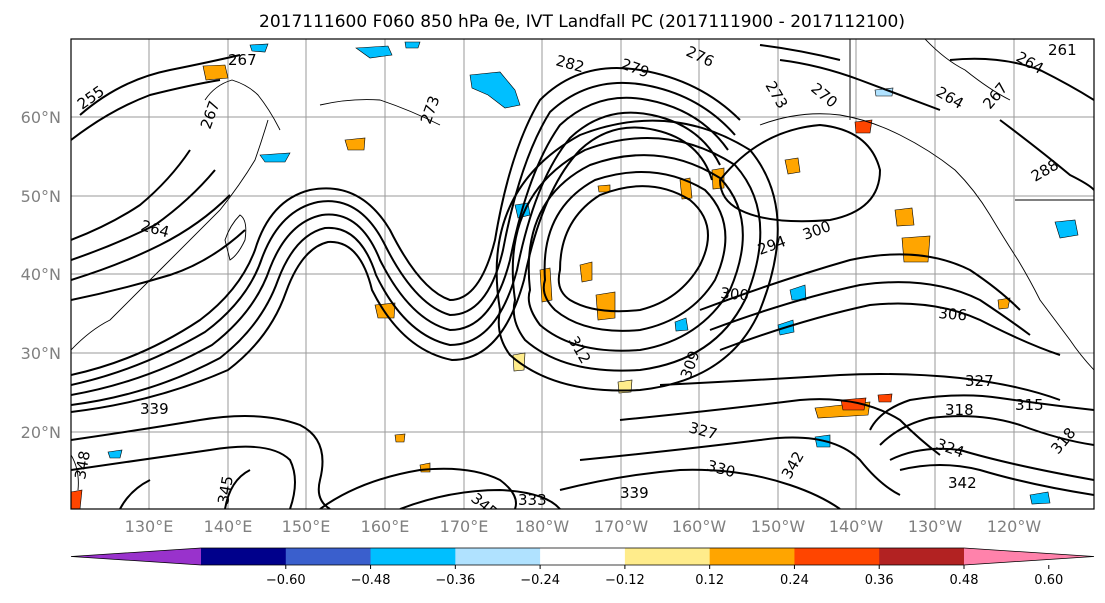 The width and height of the screenshot is (1105, 603). I want to click on colorbar-tick-label: −0.60, so click(286, 580).